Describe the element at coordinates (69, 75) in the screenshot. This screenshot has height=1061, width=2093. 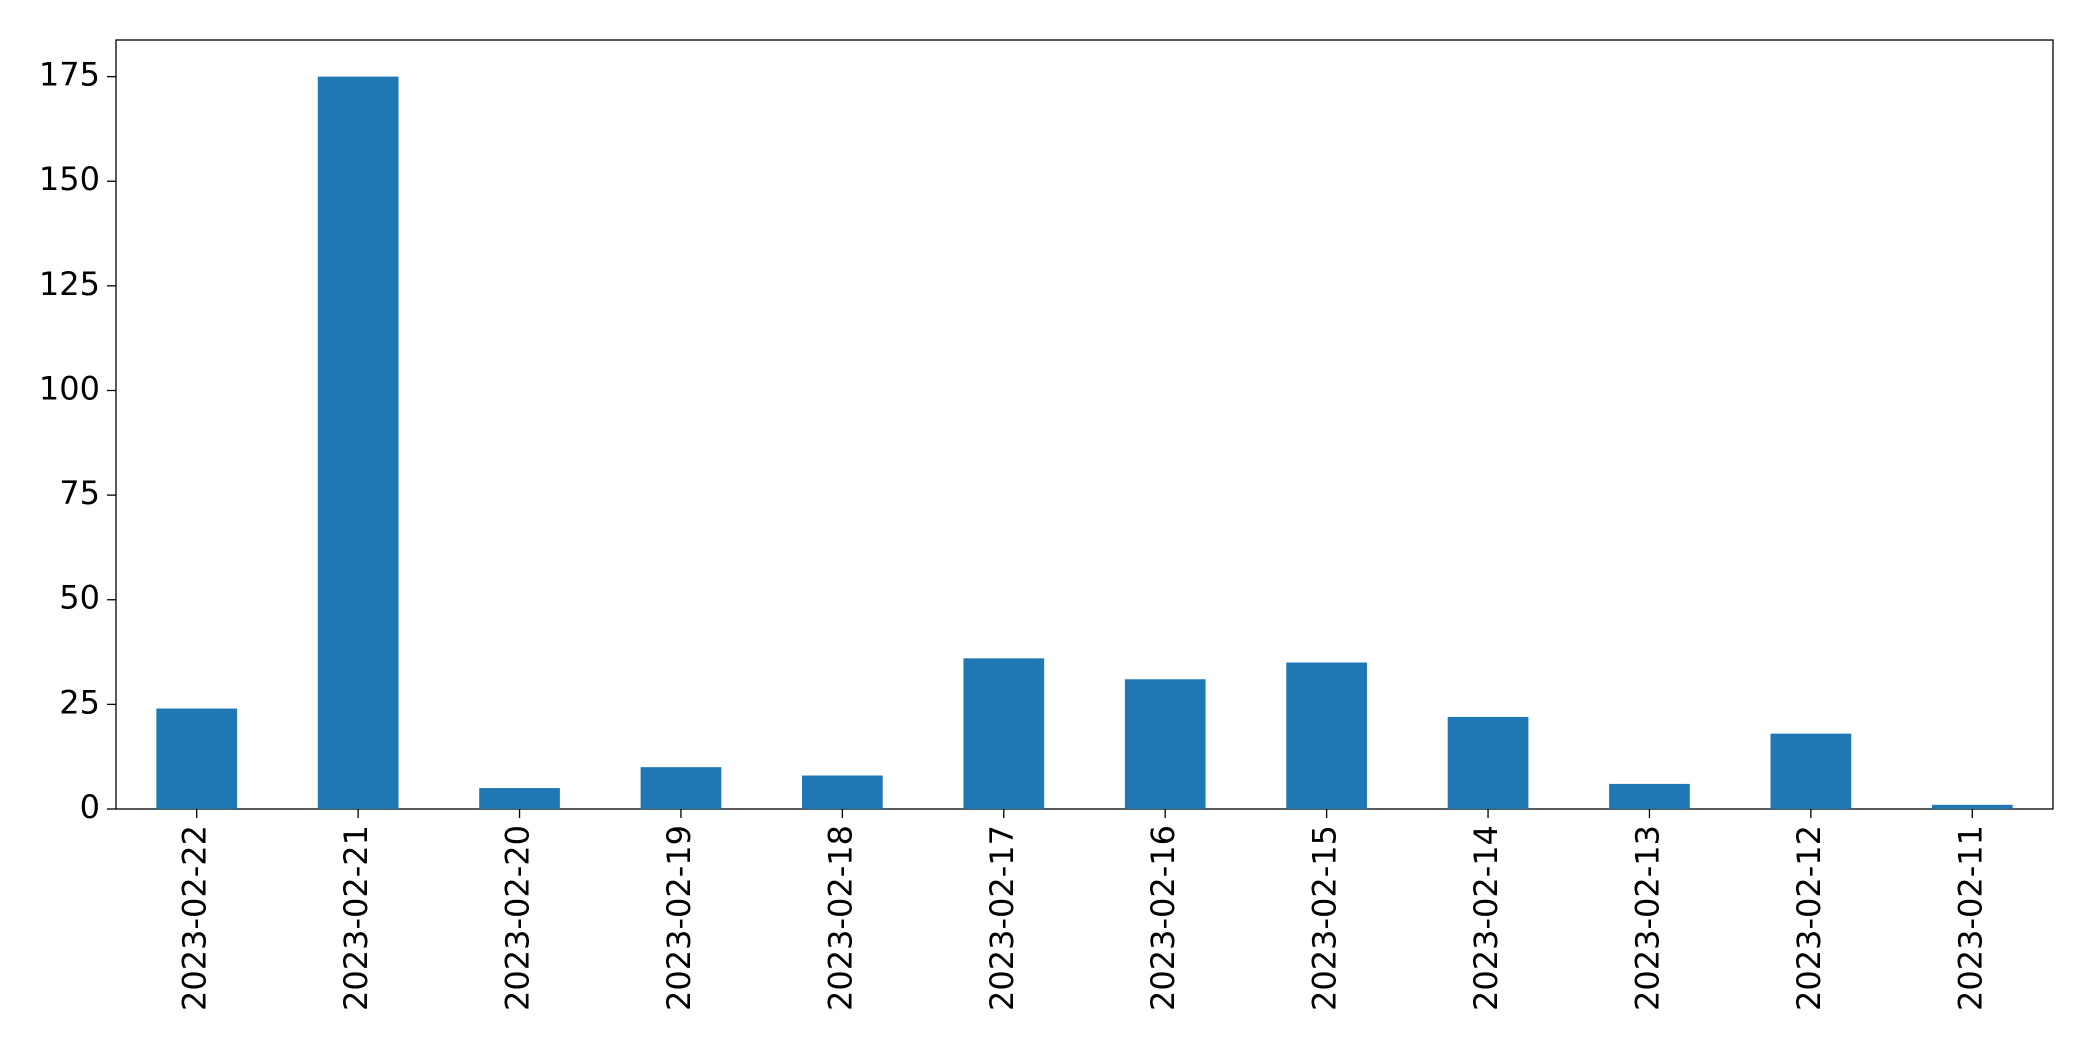
I see `y-tick-label: 175` at that location.